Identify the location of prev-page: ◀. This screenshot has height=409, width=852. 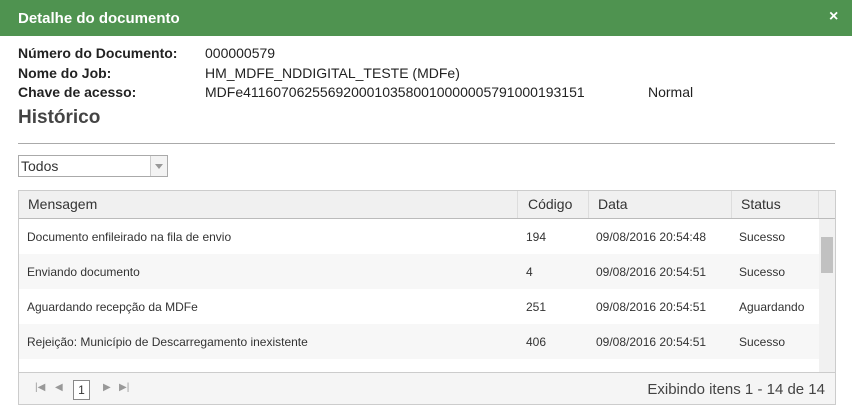
(59, 387).